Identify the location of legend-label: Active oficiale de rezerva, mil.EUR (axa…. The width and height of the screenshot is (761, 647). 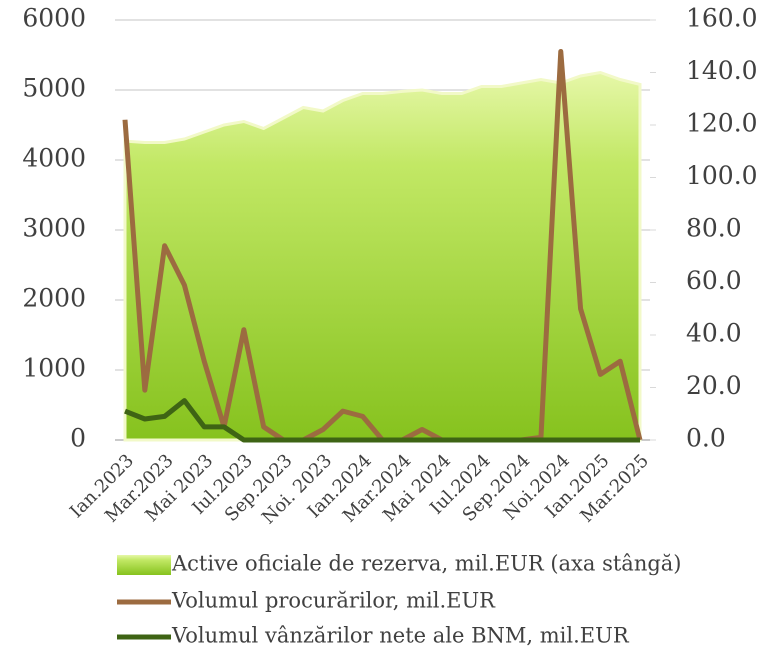
(426, 564).